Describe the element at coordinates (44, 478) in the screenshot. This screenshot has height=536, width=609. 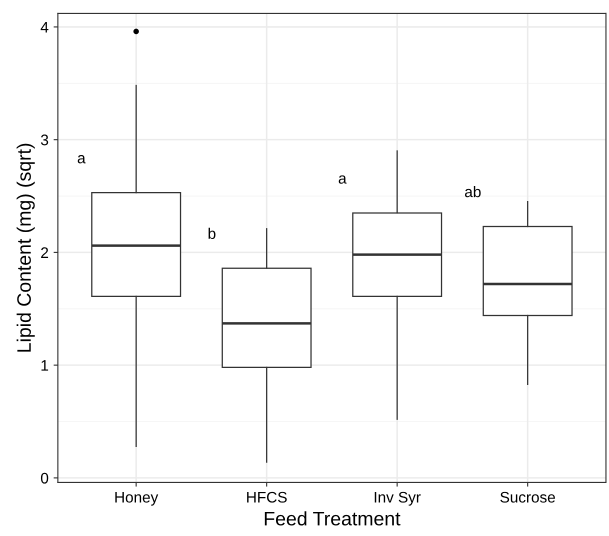
I see `y-tick-label: 0` at that location.